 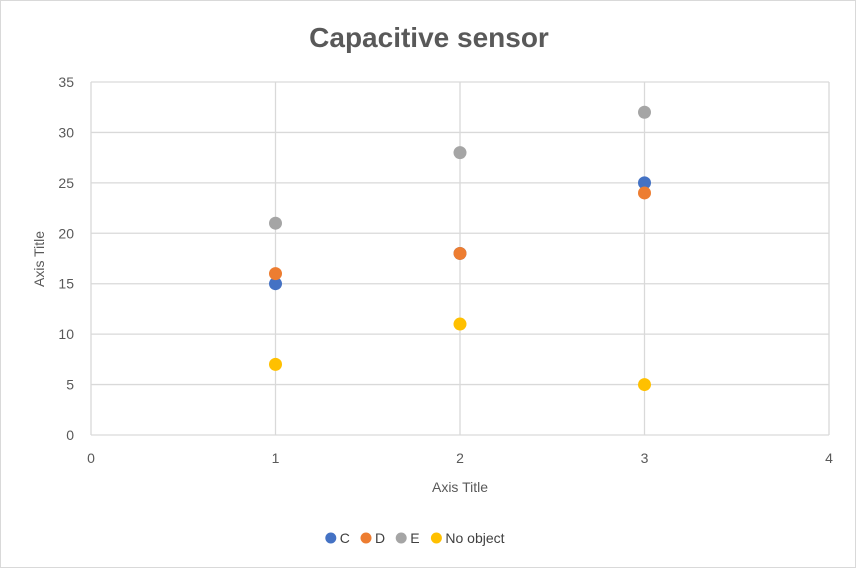 What do you see at coordinates (345, 538) in the screenshot?
I see `legend-label: C` at bounding box center [345, 538].